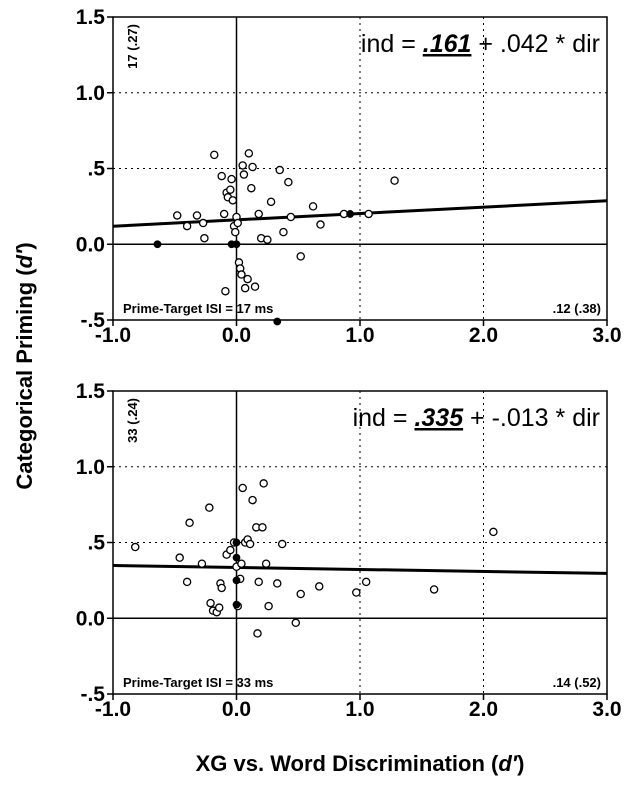  What do you see at coordinates (132, 46) in the screenshot?
I see `corner-left-label: 17 (.27)` at bounding box center [132, 46].